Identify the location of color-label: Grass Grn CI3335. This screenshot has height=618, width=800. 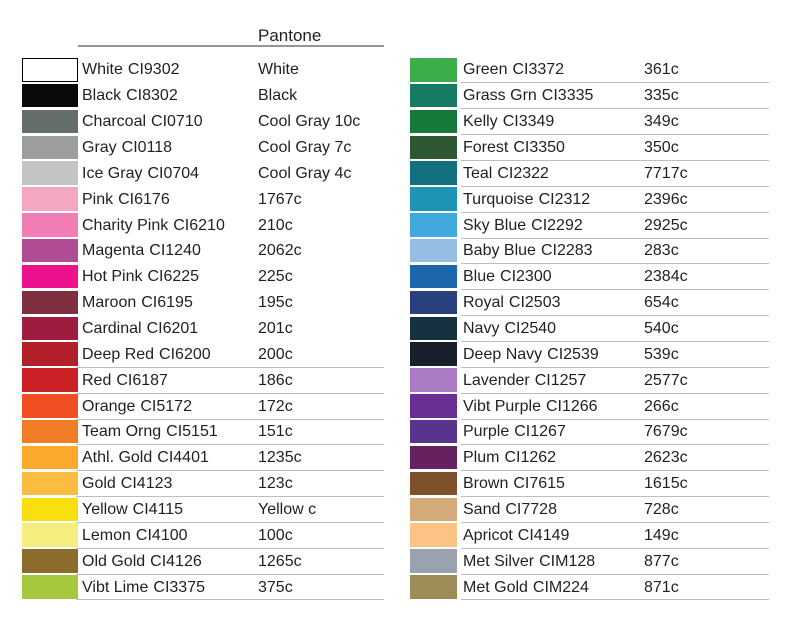
(528, 96).